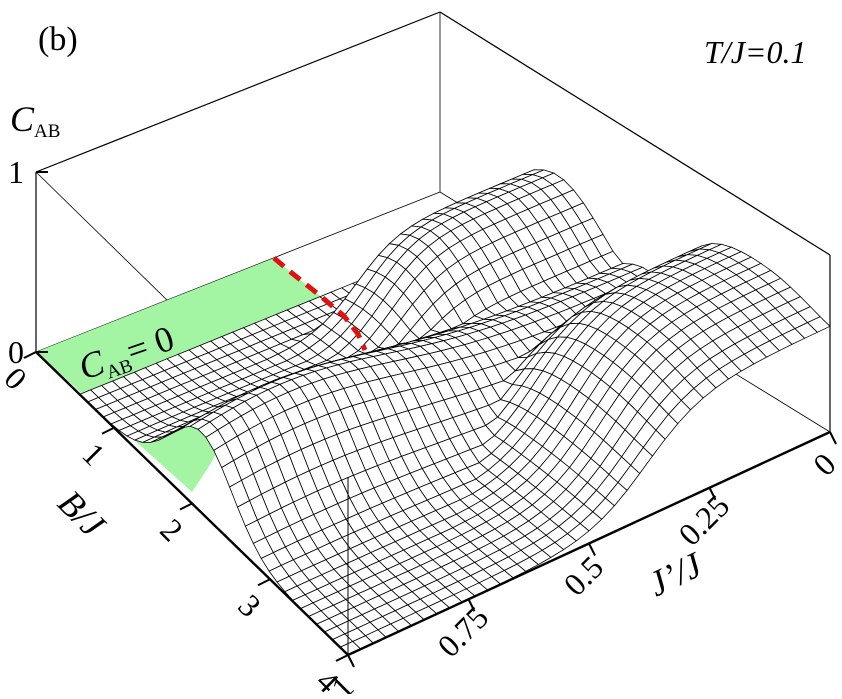  What do you see at coordinates (93, 454) in the screenshot?
I see `y-tick-label: 1` at bounding box center [93, 454].